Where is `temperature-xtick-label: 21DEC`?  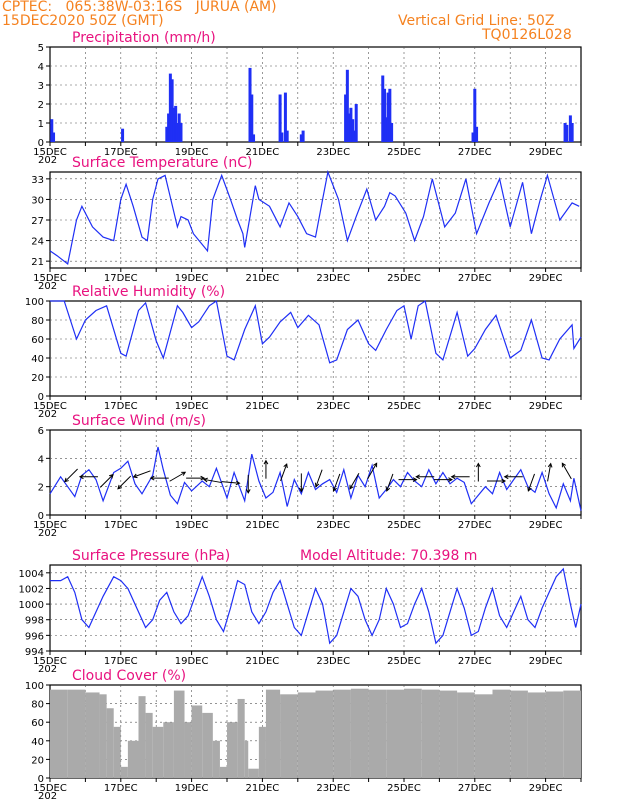 temperature-xtick-label: 21DEC is located at coordinates (263, 278).